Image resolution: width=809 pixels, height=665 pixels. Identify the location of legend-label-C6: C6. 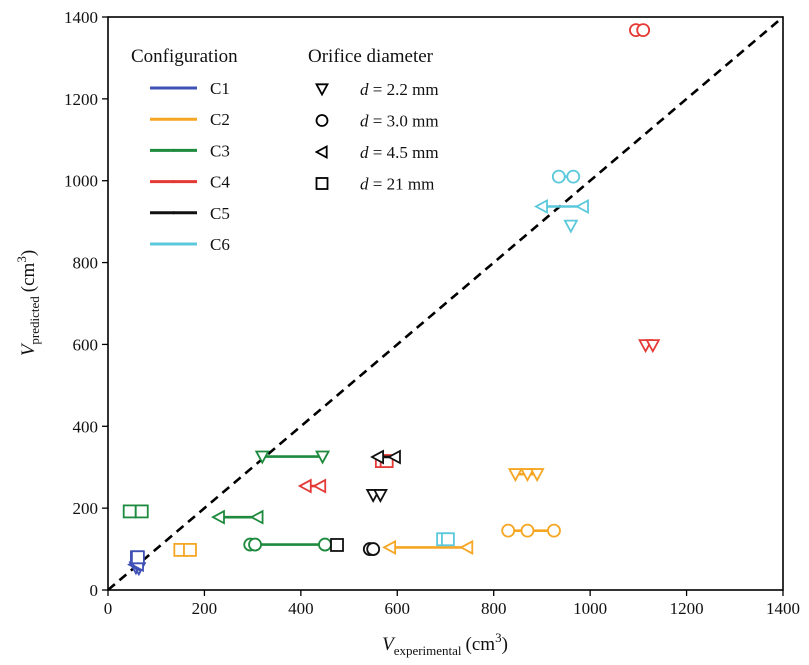
(220, 244).